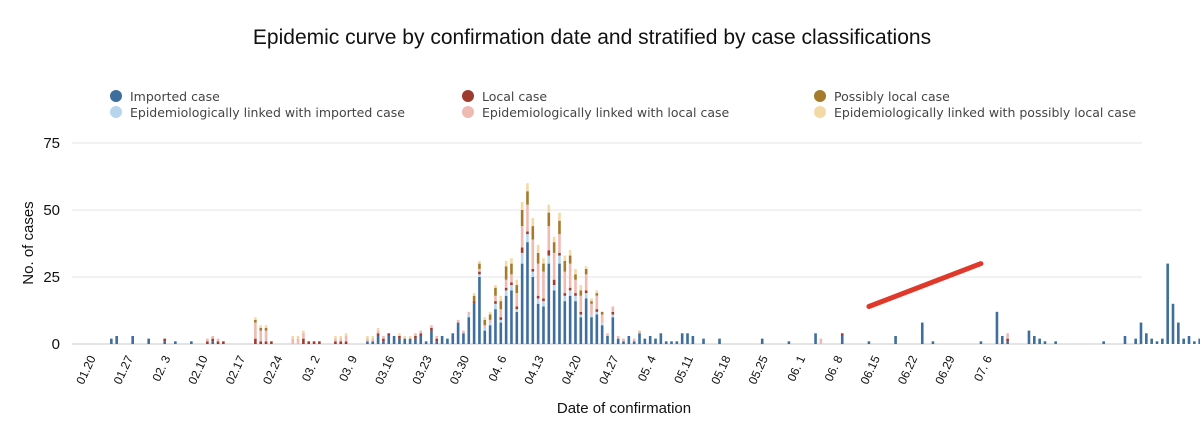  What do you see at coordinates (624, 408) in the screenshot?
I see `x-axis-label: Date of confirmation` at bounding box center [624, 408].